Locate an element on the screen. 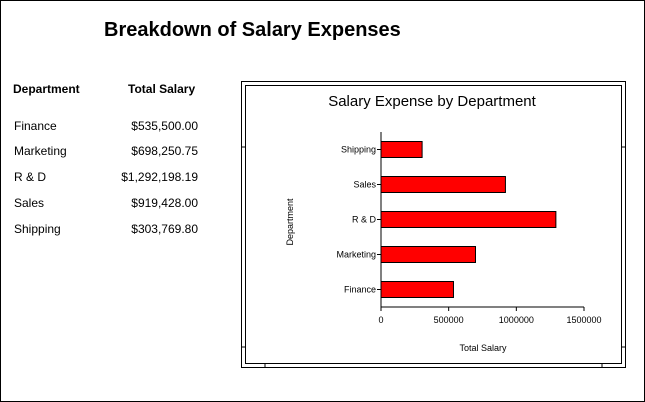 This screenshot has height=402, width=645. chart-title: Salary Expense by Department is located at coordinates (432, 101).